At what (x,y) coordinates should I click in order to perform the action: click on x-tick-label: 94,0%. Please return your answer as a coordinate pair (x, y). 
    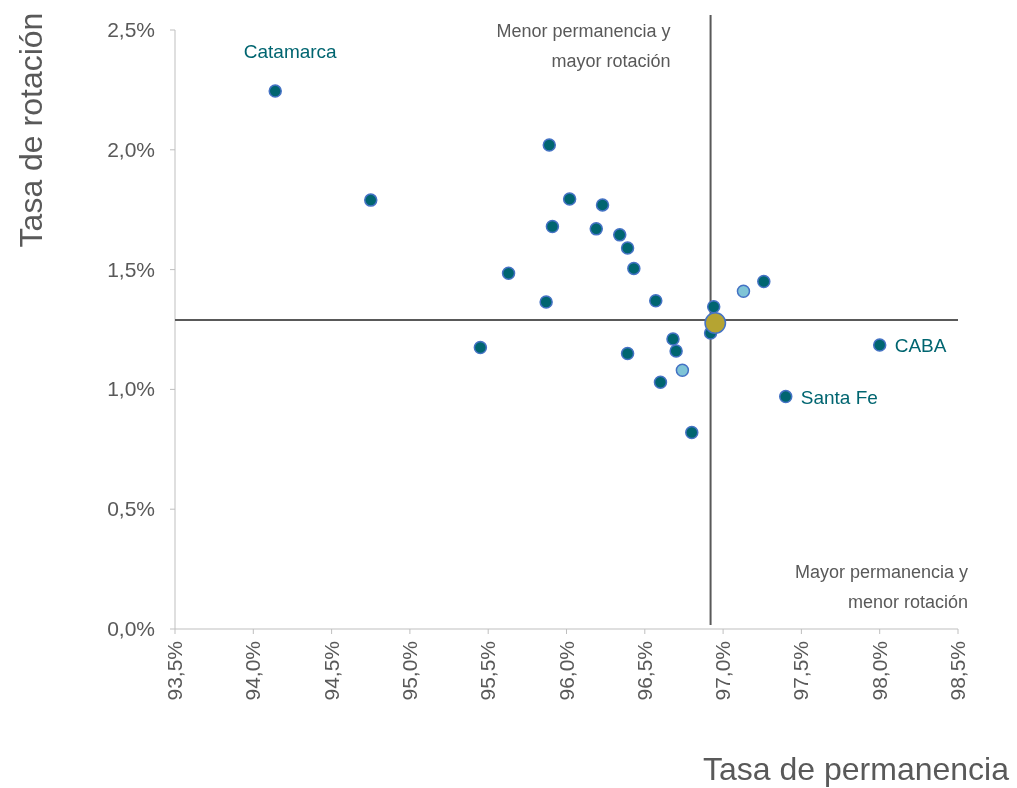
    Looking at the image, I should click on (253, 671).